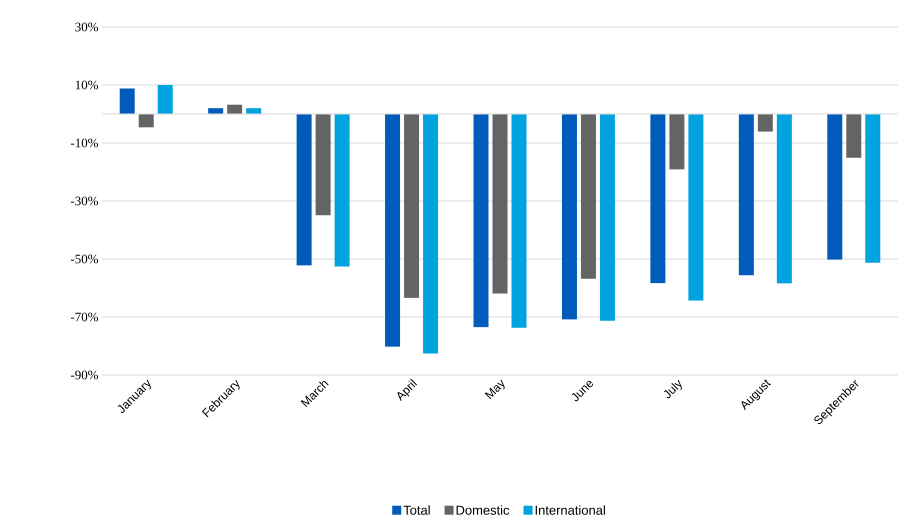  I want to click on y-tick-label: -30%, so click(84, 201).